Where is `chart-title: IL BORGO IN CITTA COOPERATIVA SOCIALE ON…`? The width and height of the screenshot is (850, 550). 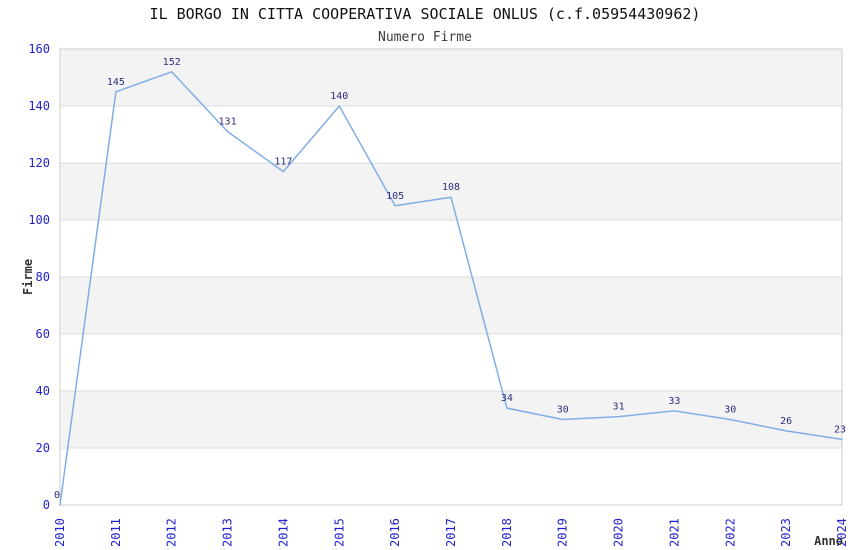 chart-title: IL BORGO IN CITTA COOPERATIVA SOCIALE ON… is located at coordinates (425, 14).